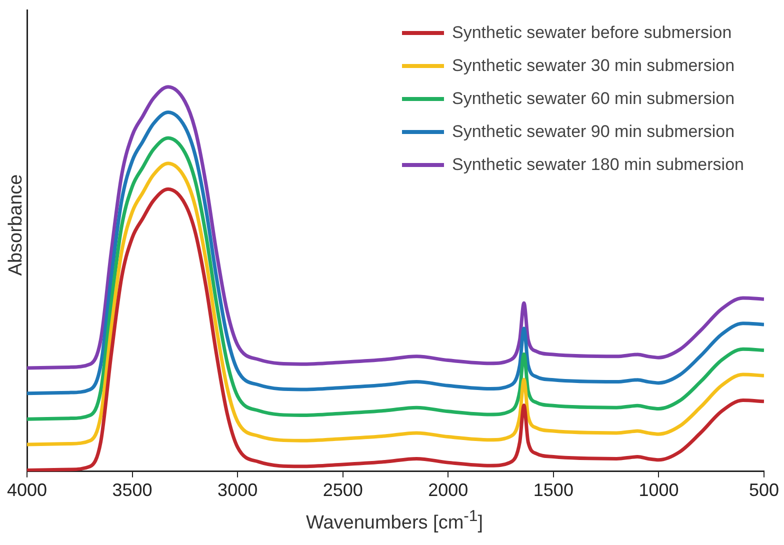 The width and height of the screenshot is (784, 545). Describe the element at coordinates (592, 32) in the screenshot. I see `legend-label: Synthetic sewater before submersion` at that location.